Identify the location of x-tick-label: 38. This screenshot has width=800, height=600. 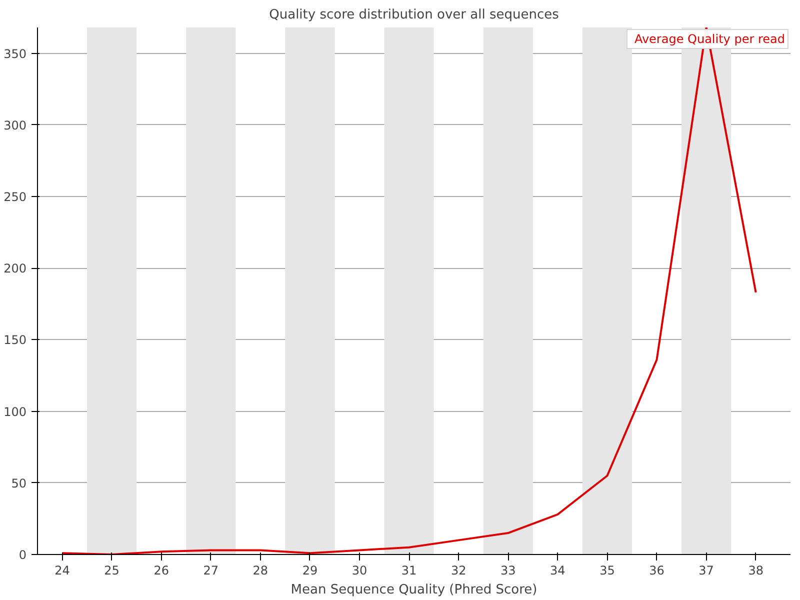
(756, 571).